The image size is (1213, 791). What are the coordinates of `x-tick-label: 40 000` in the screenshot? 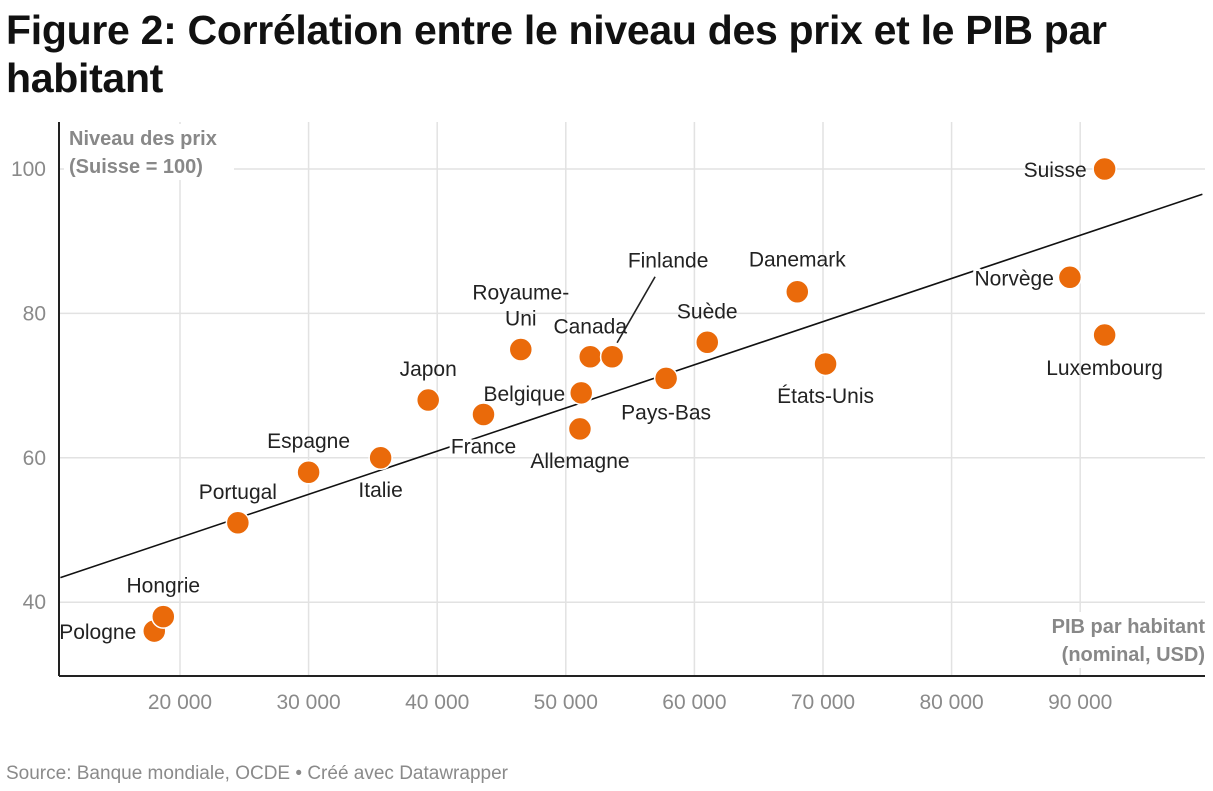 It's located at (437, 702).